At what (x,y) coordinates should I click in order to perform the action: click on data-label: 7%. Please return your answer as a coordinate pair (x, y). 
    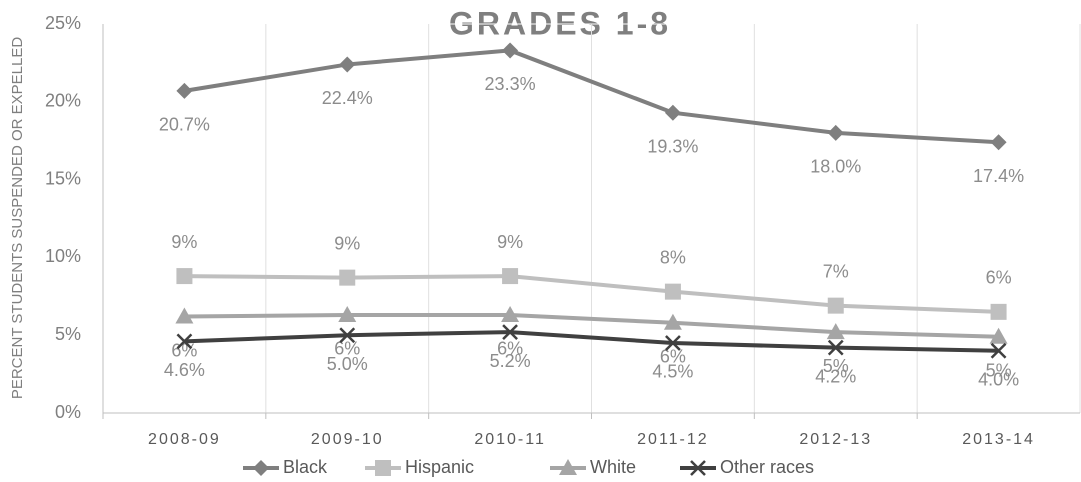
    Looking at the image, I should click on (836, 271).